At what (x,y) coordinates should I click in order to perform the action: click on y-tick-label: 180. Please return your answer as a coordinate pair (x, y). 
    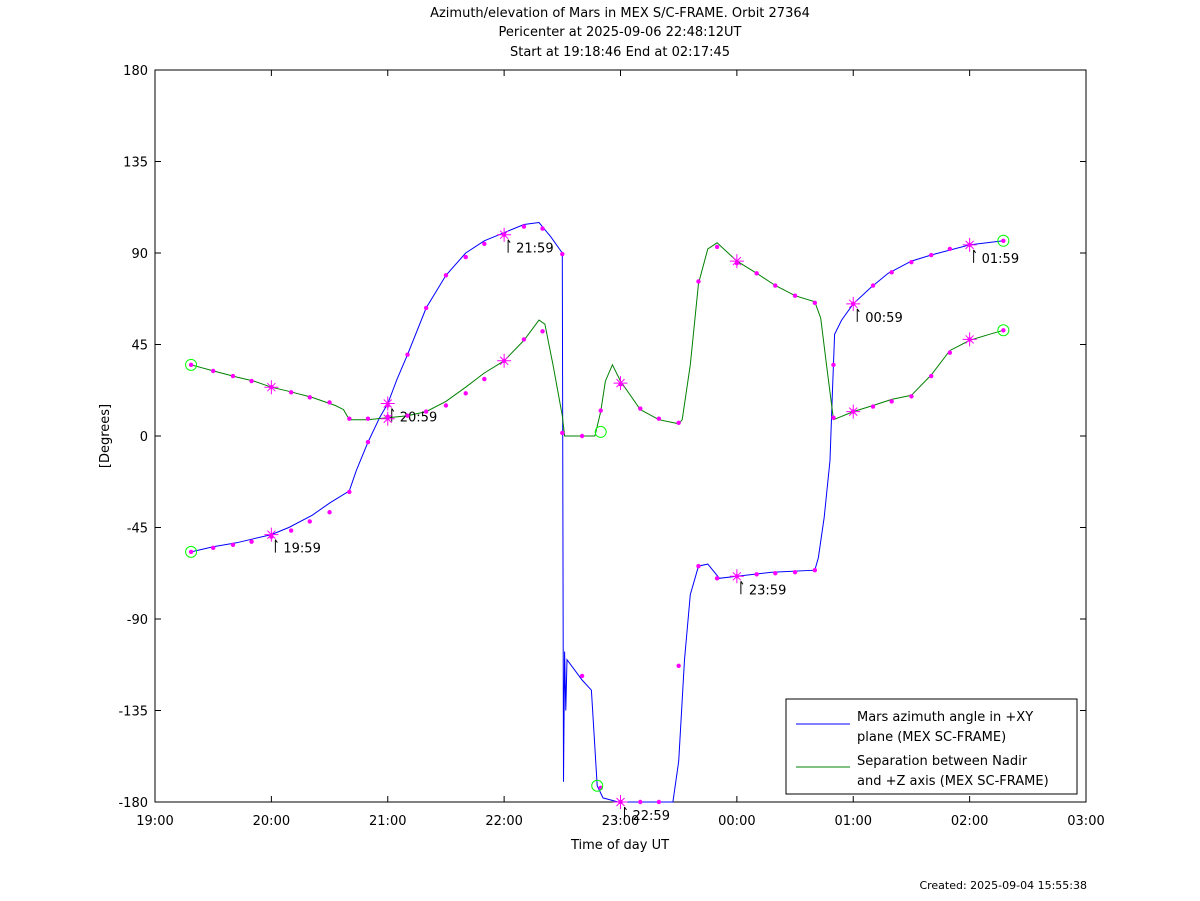
    Looking at the image, I should click on (135, 71).